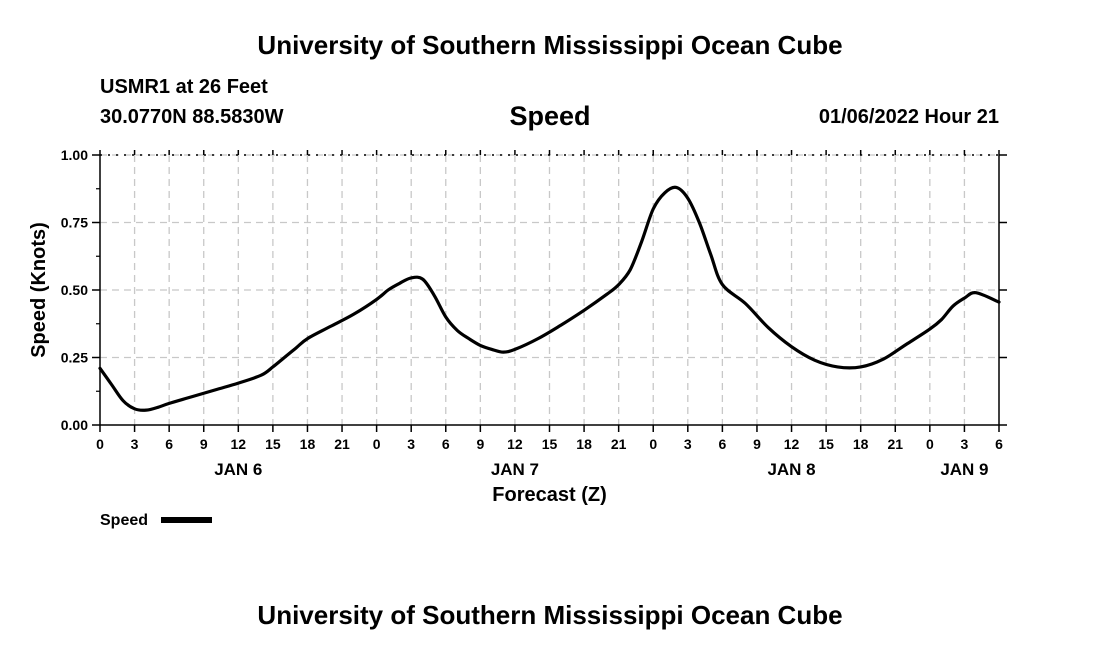  What do you see at coordinates (238, 469) in the screenshot?
I see `day-label: JAN 6` at bounding box center [238, 469].